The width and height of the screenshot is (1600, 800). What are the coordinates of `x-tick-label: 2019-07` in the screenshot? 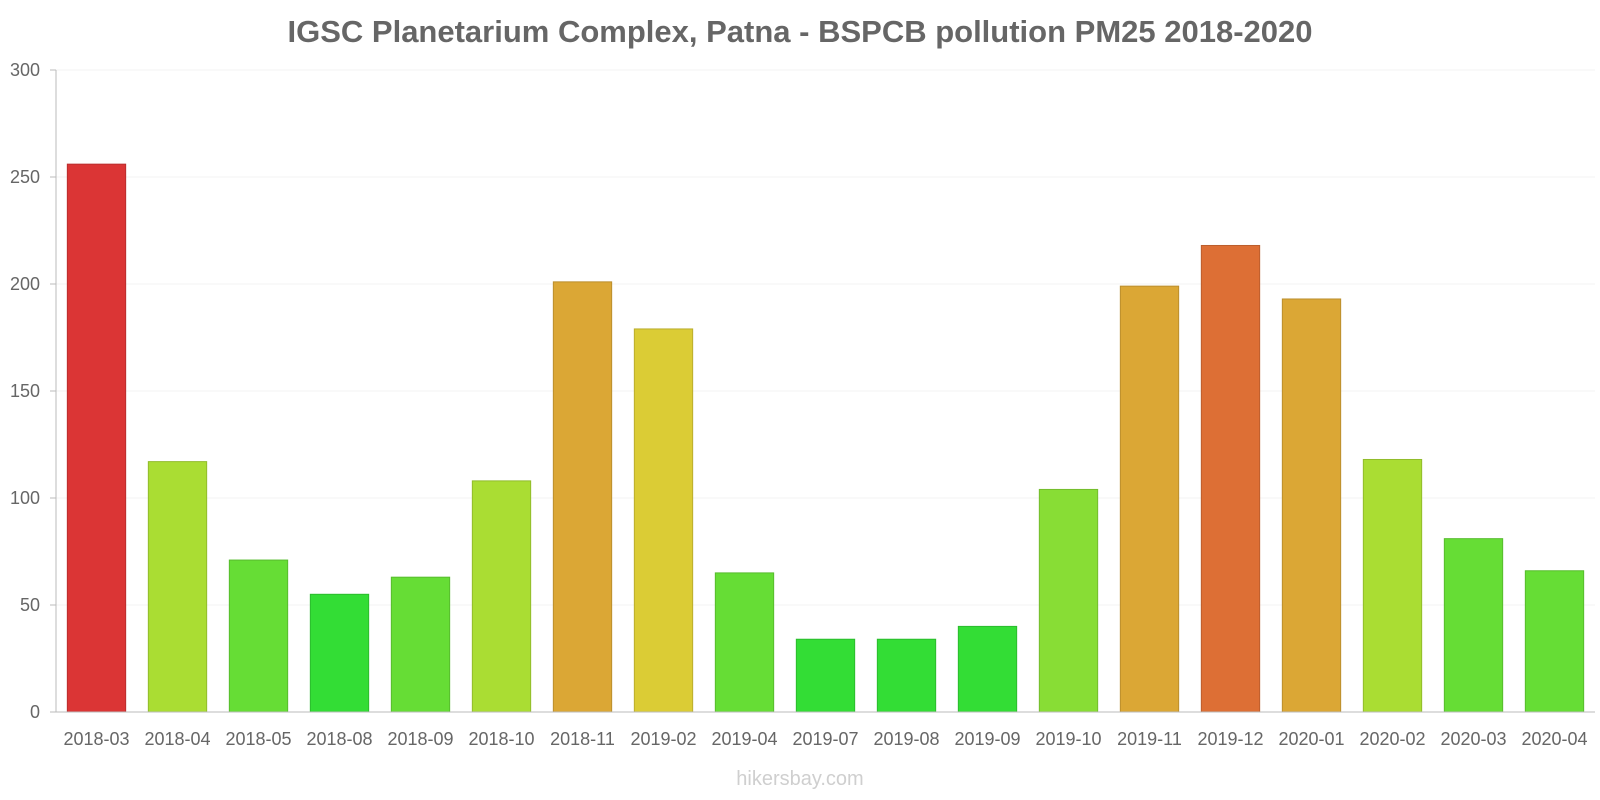 It's located at (825, 739).